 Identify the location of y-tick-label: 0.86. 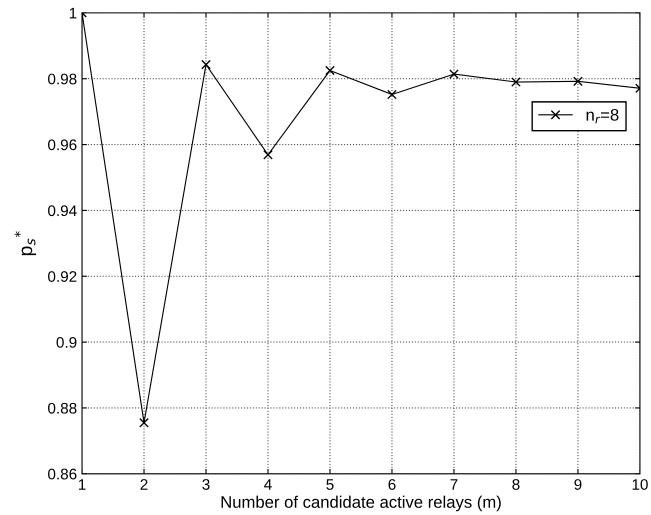
(62, 474).